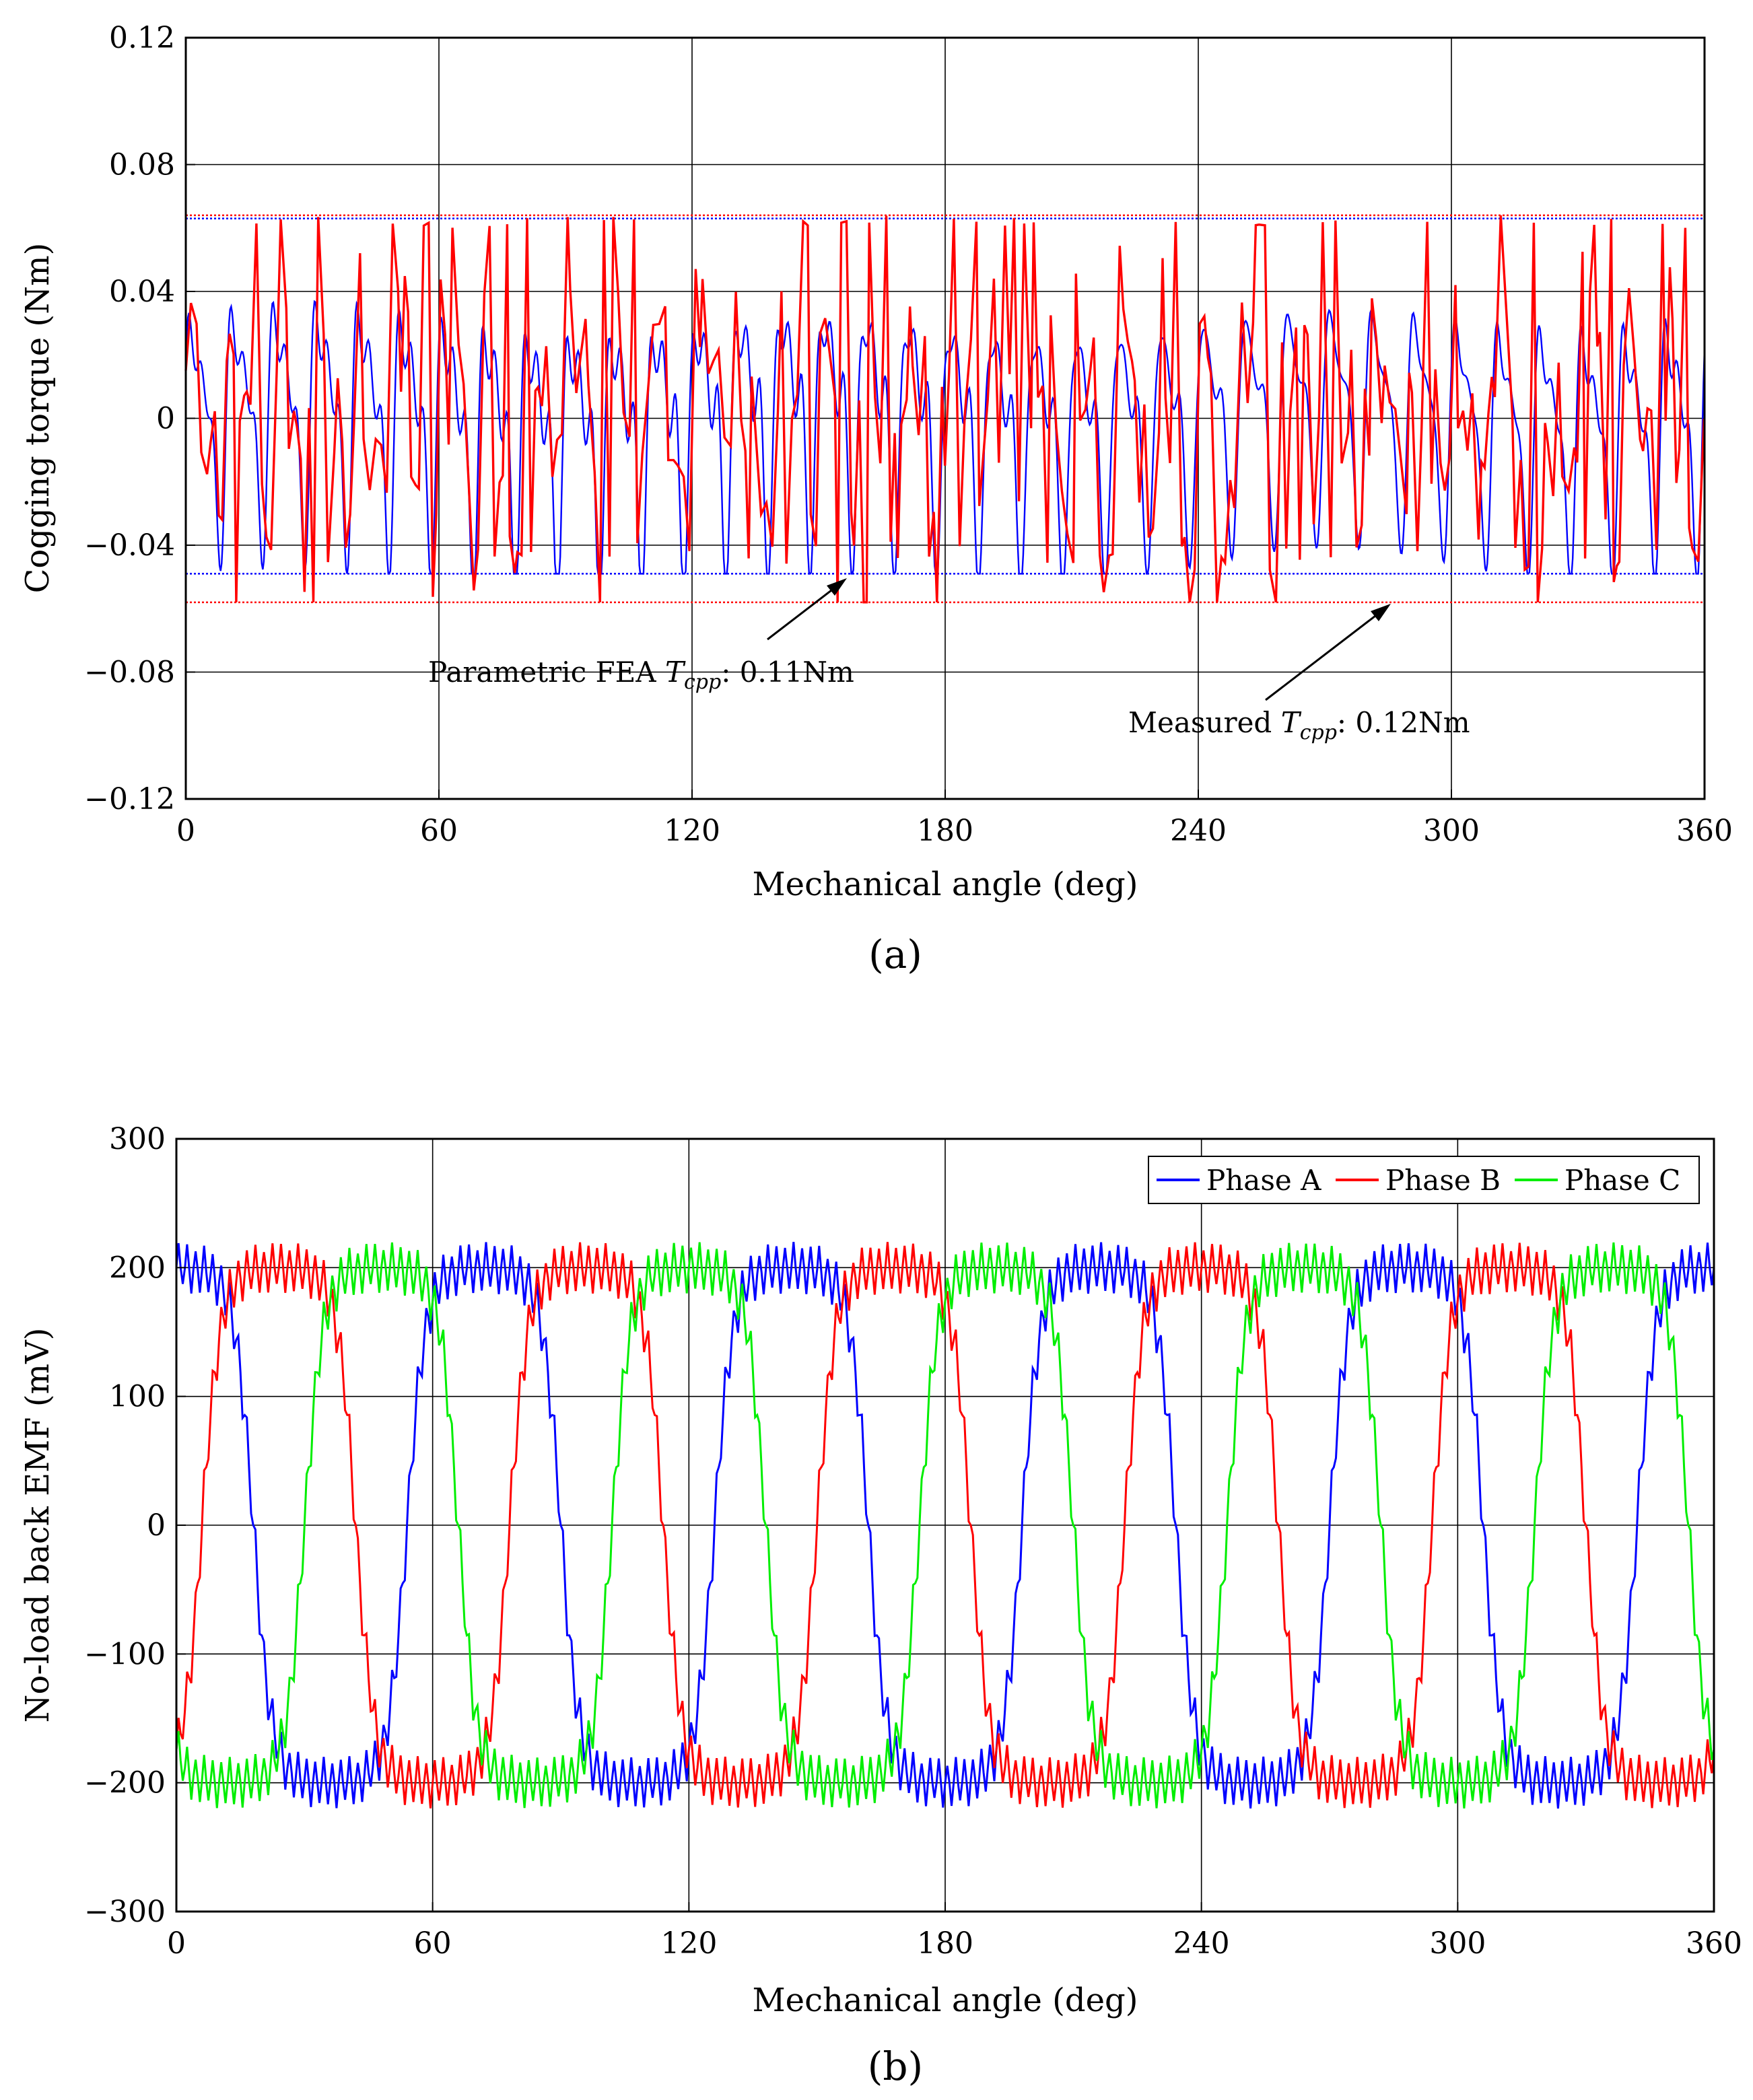 The width and height of the screenshot is (1753, 2100). I want to click on y-tick-label: 0.12, so click(142, 38).